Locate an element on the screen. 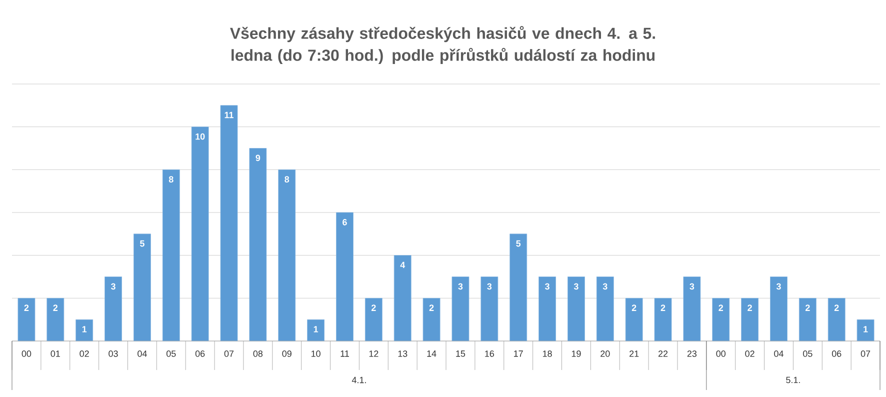 This screenshot has width=886, height=397. x-tick-label: 13 is located at coordinates (403, 353).